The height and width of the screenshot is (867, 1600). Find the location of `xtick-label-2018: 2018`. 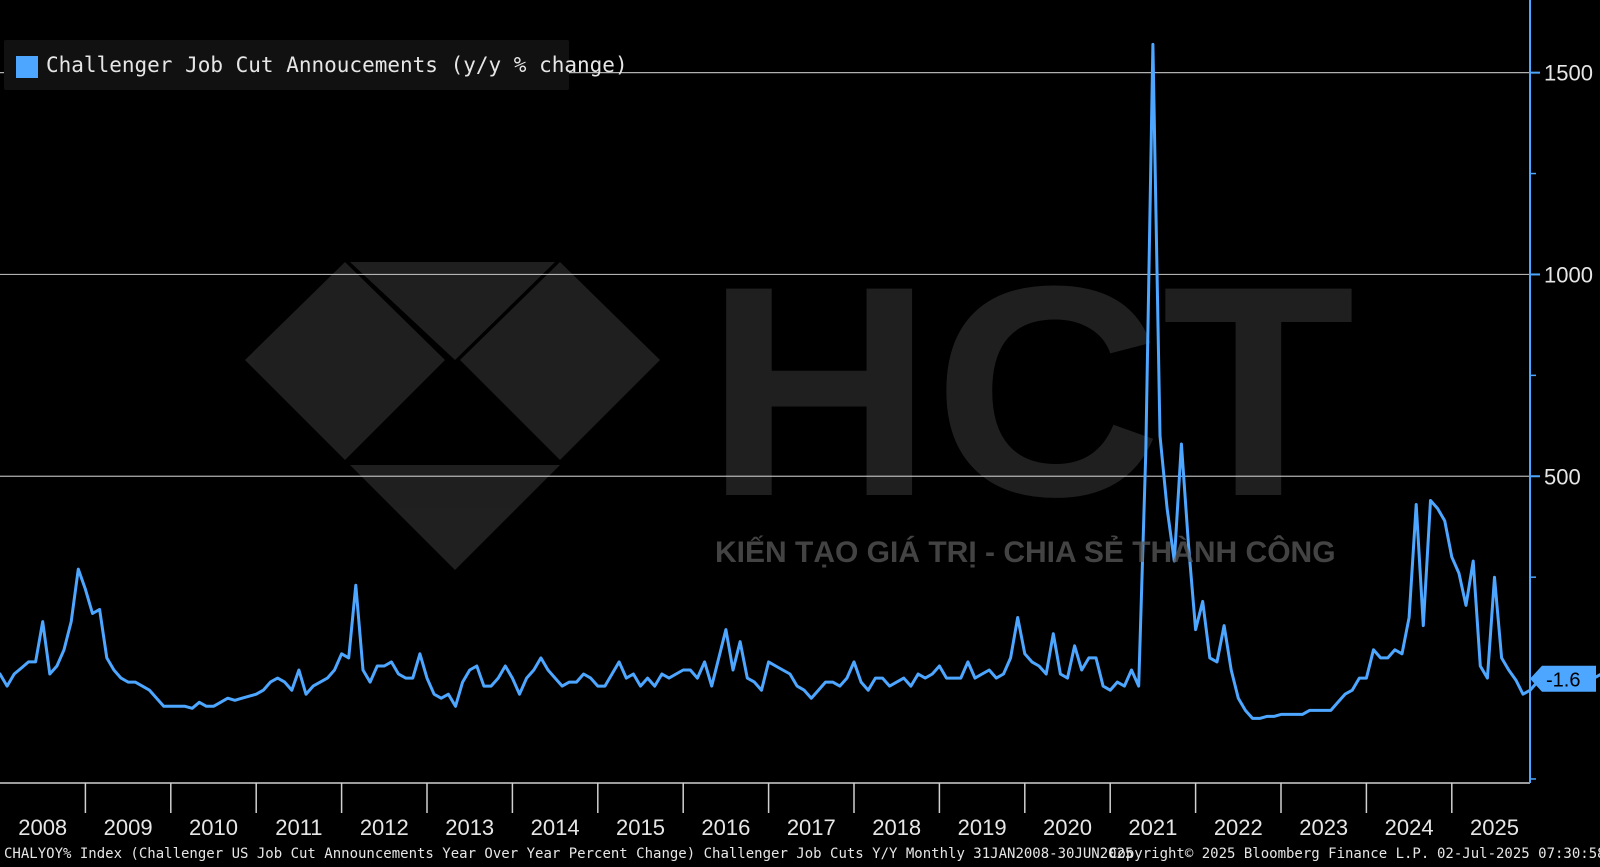

xtick-label-2018: 2018 is located at coordinates (896, 827).